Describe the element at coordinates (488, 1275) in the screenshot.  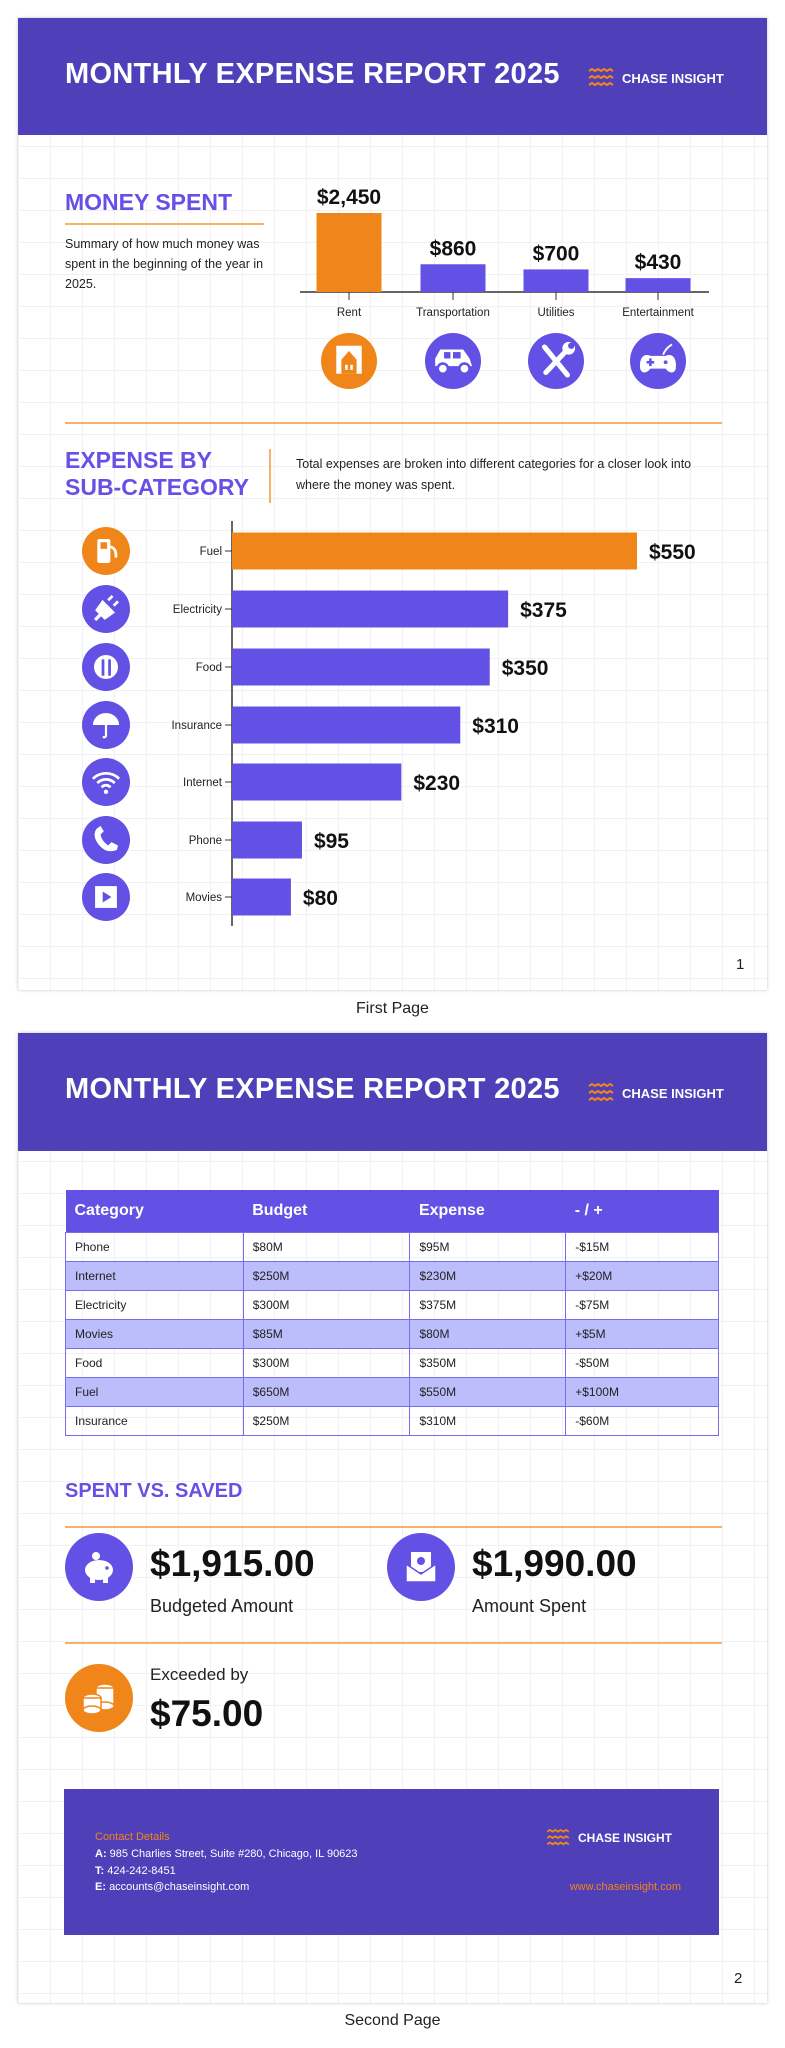
I see `table-cell: $230M` at that location.